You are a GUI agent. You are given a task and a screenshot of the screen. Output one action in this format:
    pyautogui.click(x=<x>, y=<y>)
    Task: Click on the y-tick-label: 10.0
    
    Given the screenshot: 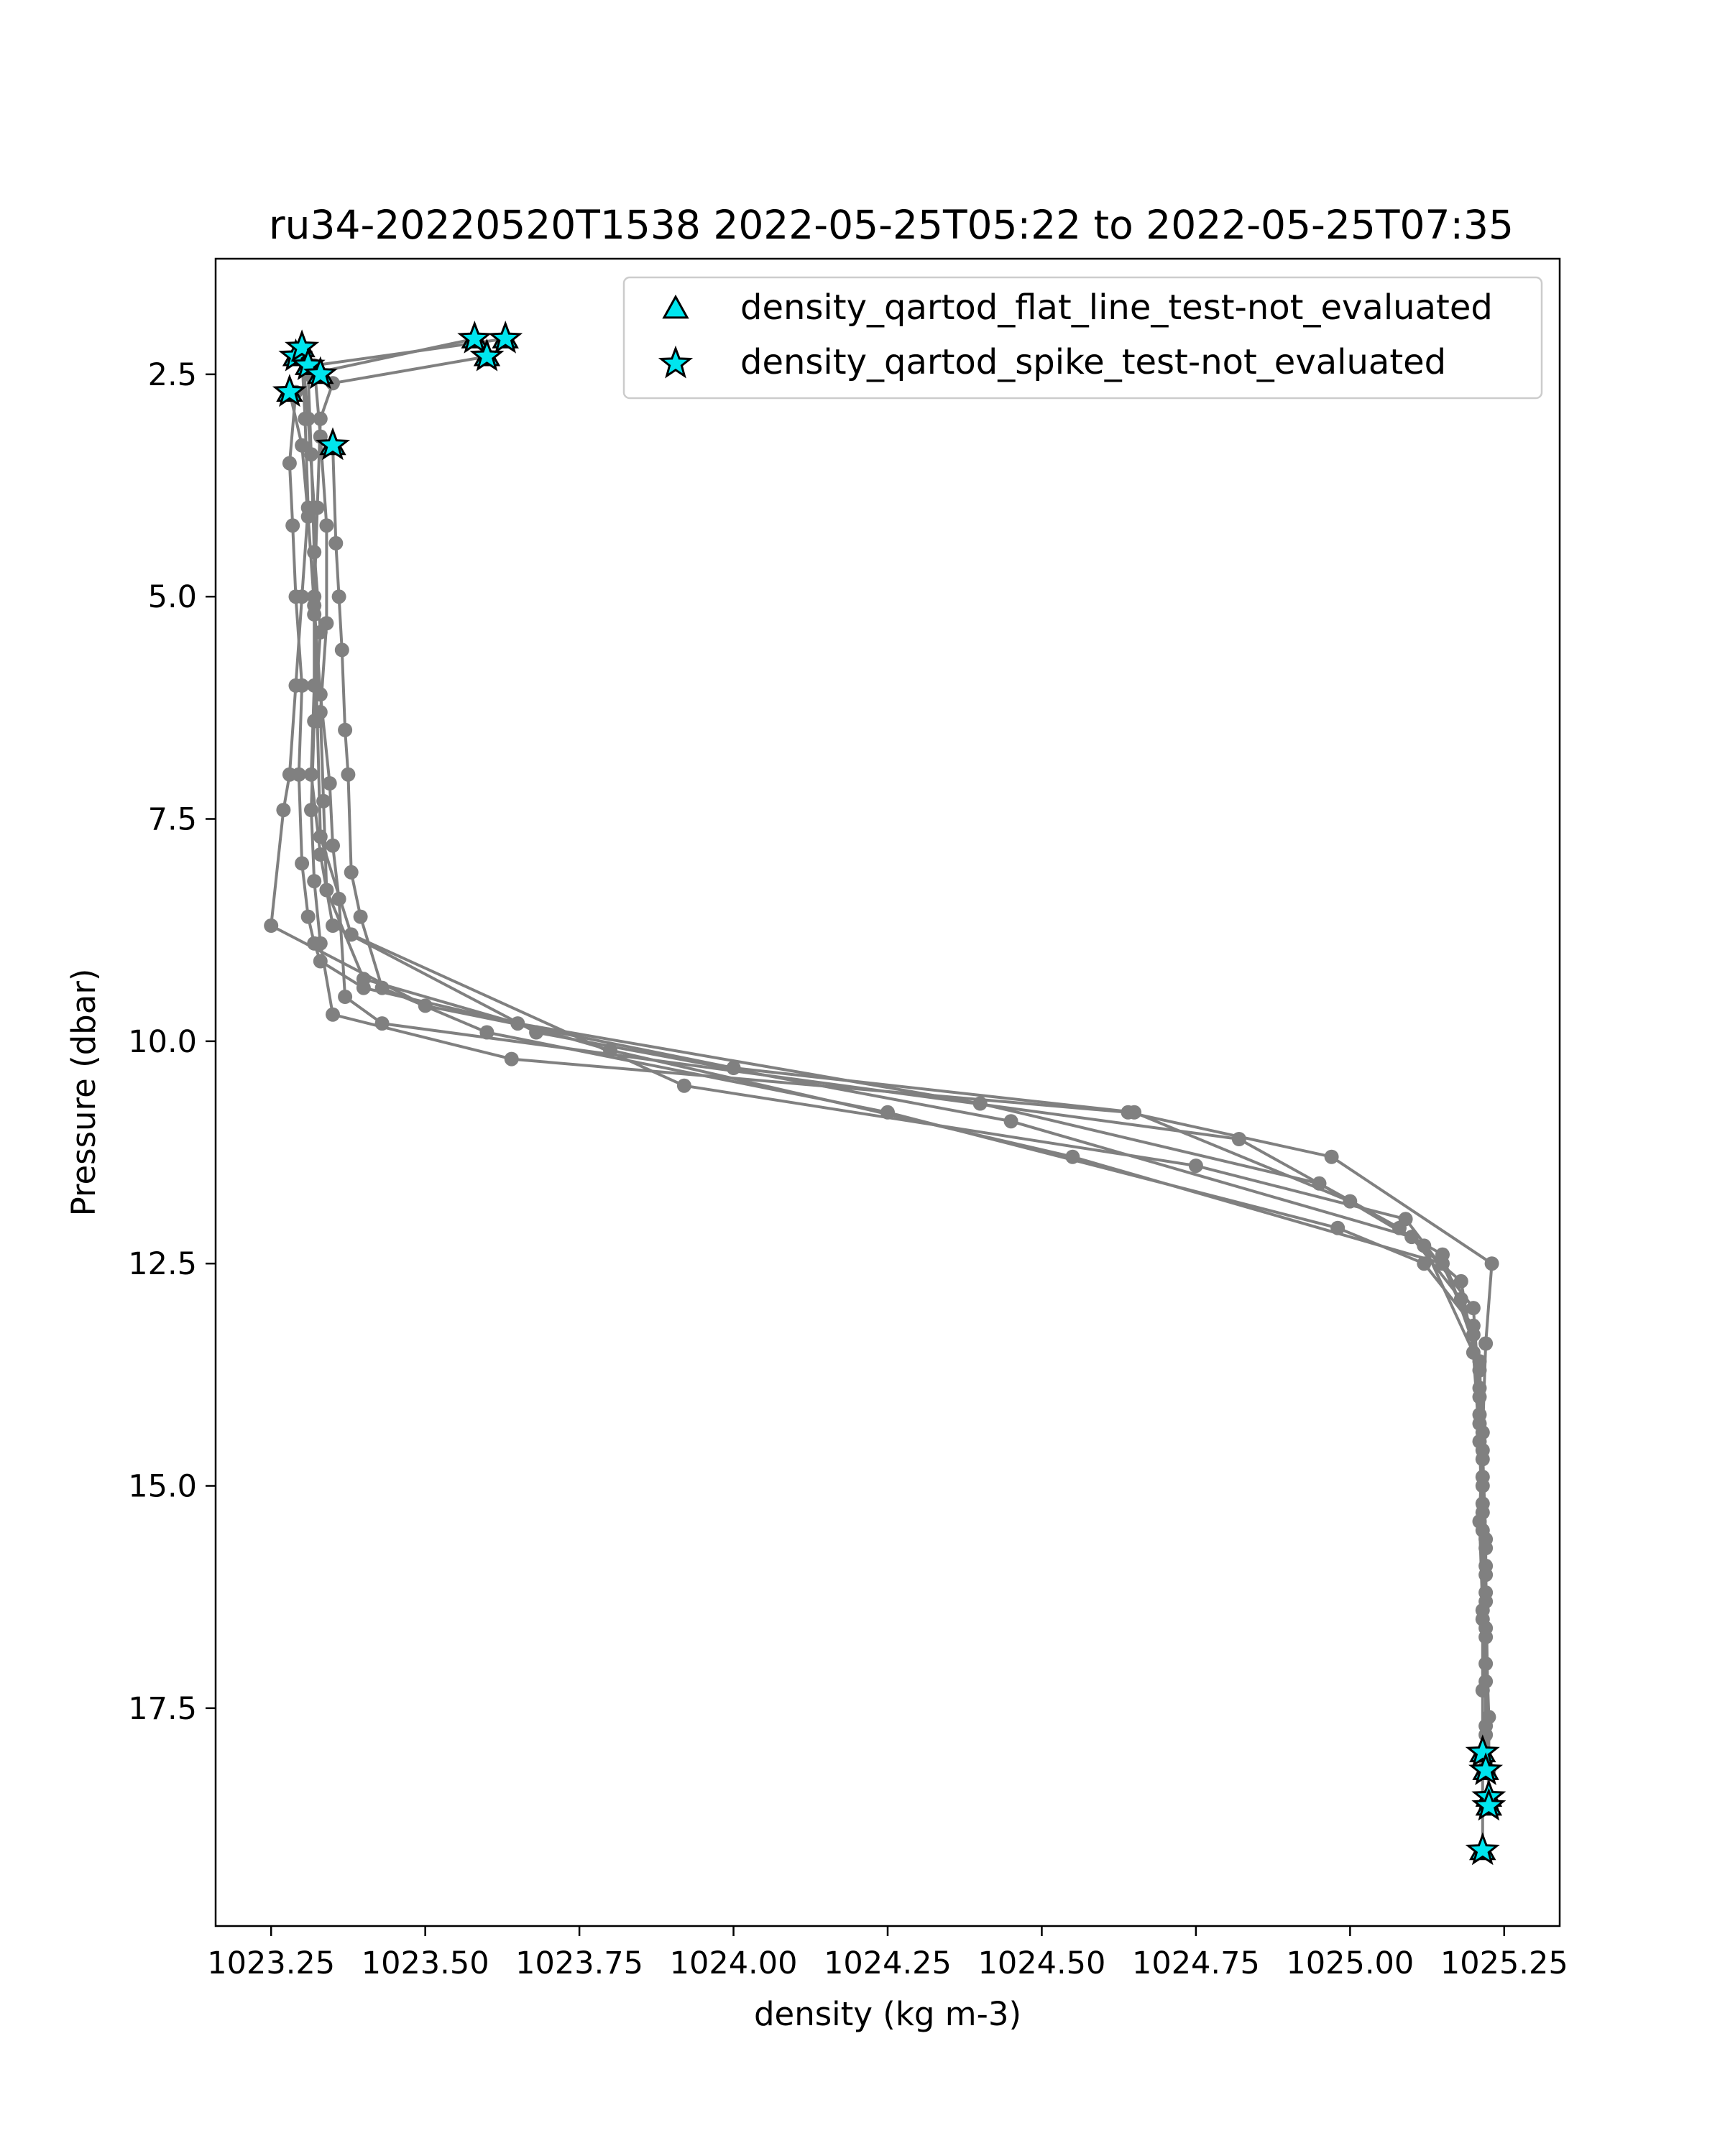 What is the action you would take?
    pyautogui.click(x=162, y=1042)
    